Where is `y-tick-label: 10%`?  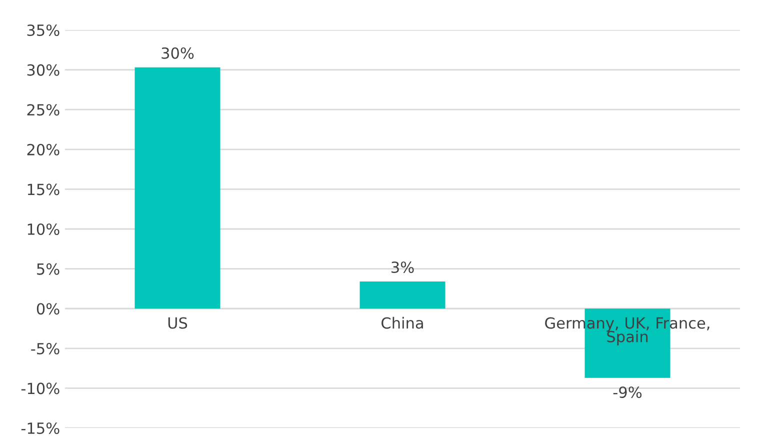 y-tick-label: 10% is located at coordinates (44, 229).